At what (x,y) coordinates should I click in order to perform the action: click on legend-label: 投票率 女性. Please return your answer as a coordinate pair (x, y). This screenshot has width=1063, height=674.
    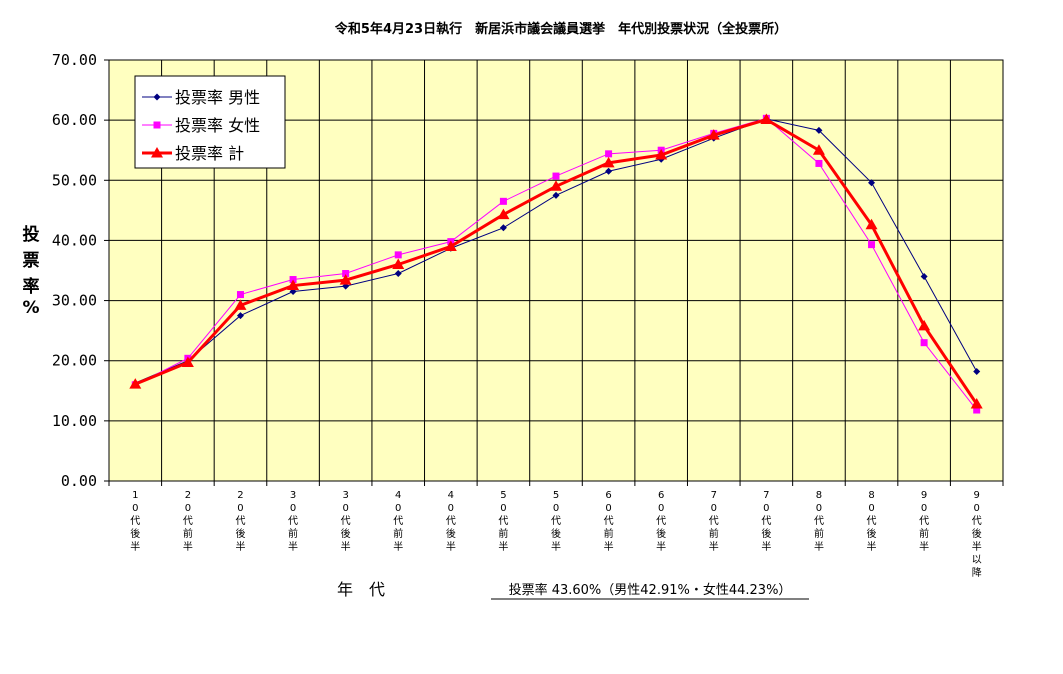
    Looking at the image, I should click on (217, 125).